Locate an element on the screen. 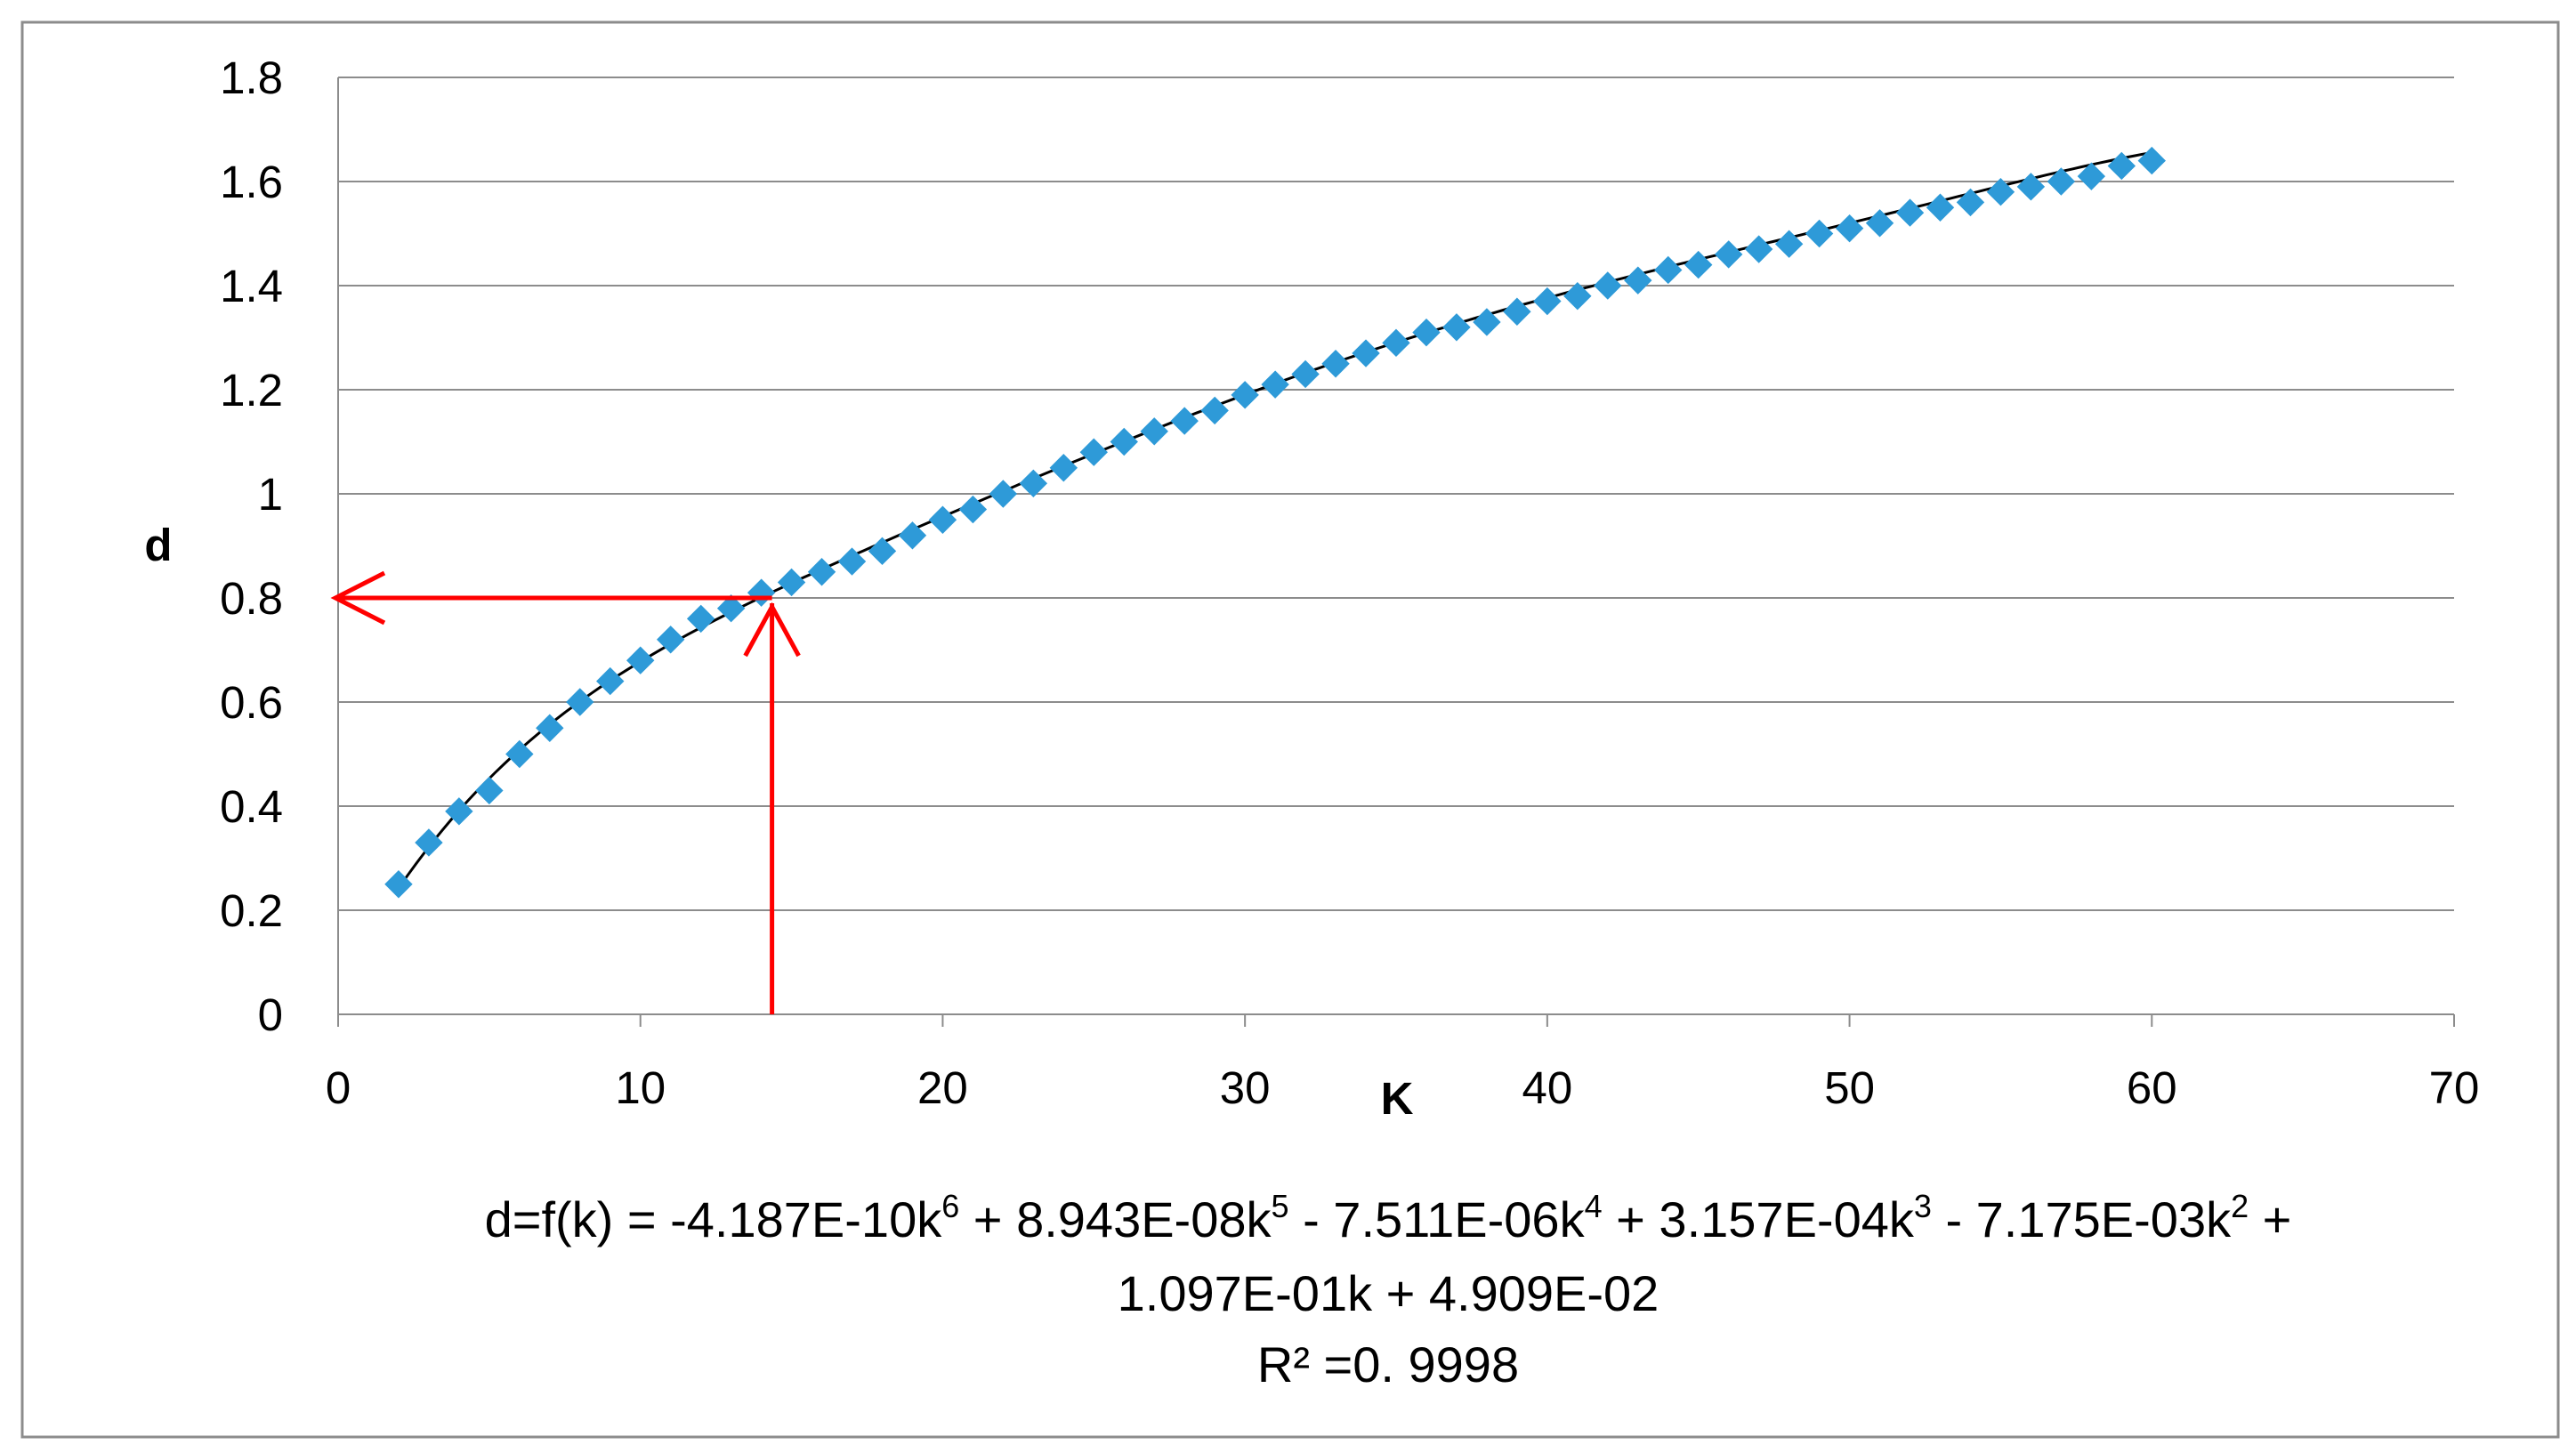 The image size is (2576, 1453). r-squared: R² =0. 9998 is located at coordinates (1388, 1364).